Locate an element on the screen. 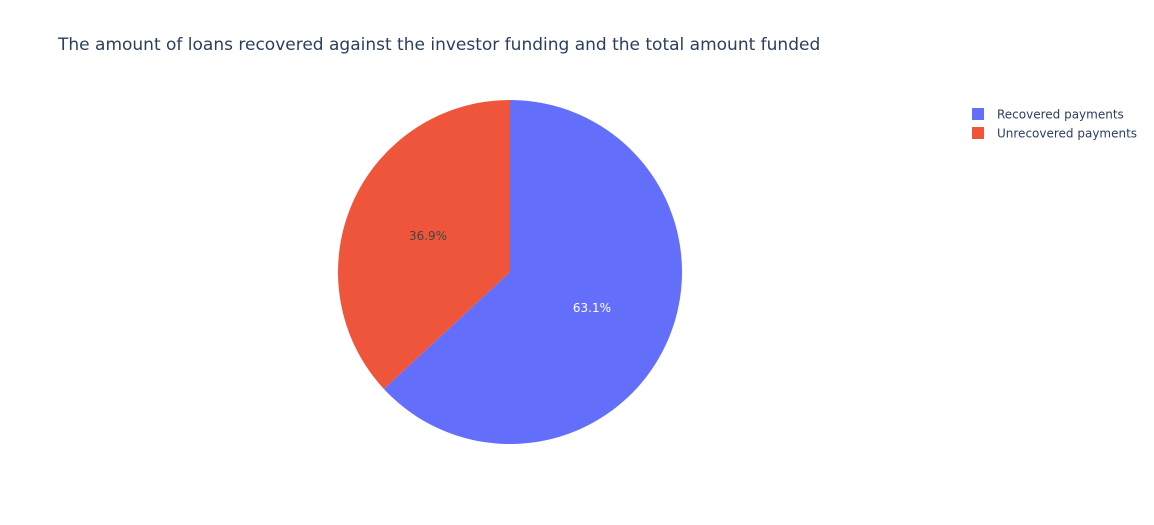 The image size is (1154, 525). pie-slice-unrecovered-payments is located at coordinates (424, 244).